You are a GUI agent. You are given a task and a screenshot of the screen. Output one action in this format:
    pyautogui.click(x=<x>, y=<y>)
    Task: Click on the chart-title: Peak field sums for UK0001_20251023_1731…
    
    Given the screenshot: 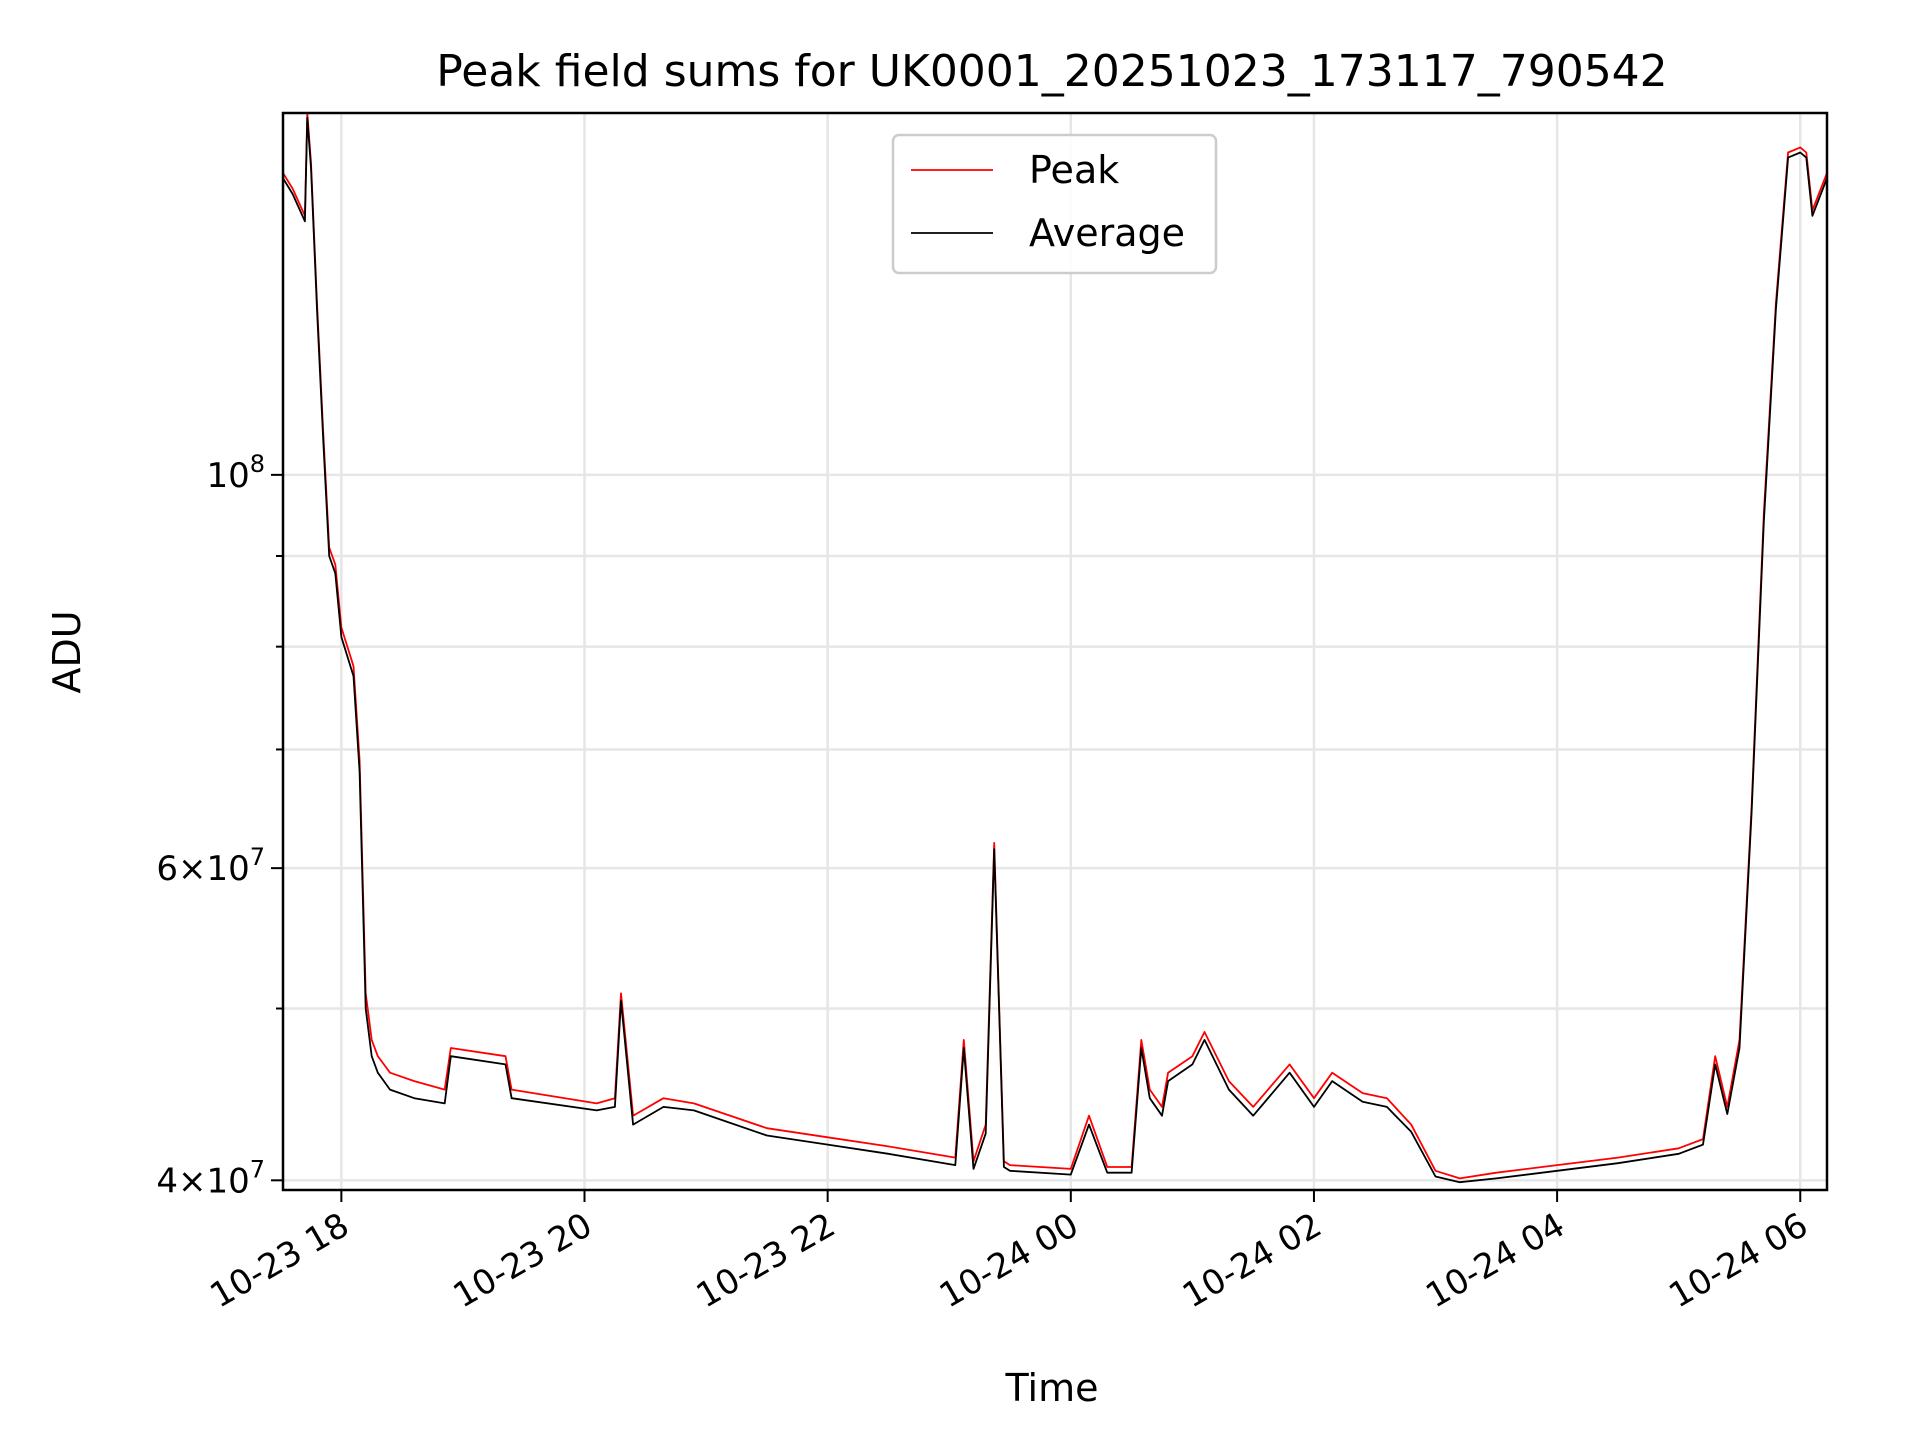 What is the action you would take?
    pyautogui.click(x=1051, y=71)
    